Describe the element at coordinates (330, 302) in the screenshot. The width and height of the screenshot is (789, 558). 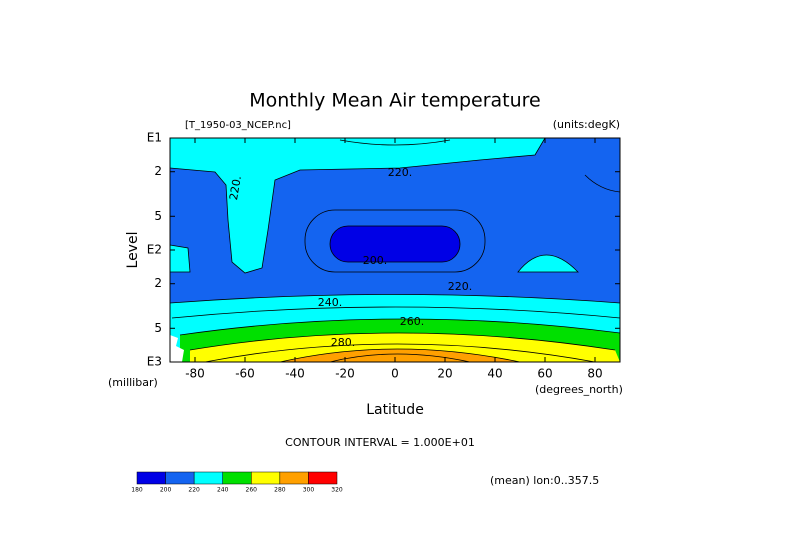
I see `contour-label: 240.` at that location.